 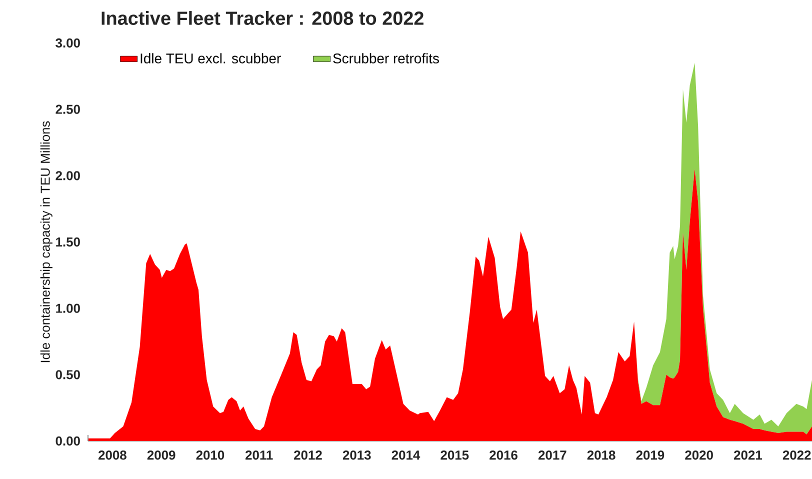 What do you see at coordinates (112, 455) in the screenshot?
I see `x-tick-label: 2008` at bounding box center [112, 455].